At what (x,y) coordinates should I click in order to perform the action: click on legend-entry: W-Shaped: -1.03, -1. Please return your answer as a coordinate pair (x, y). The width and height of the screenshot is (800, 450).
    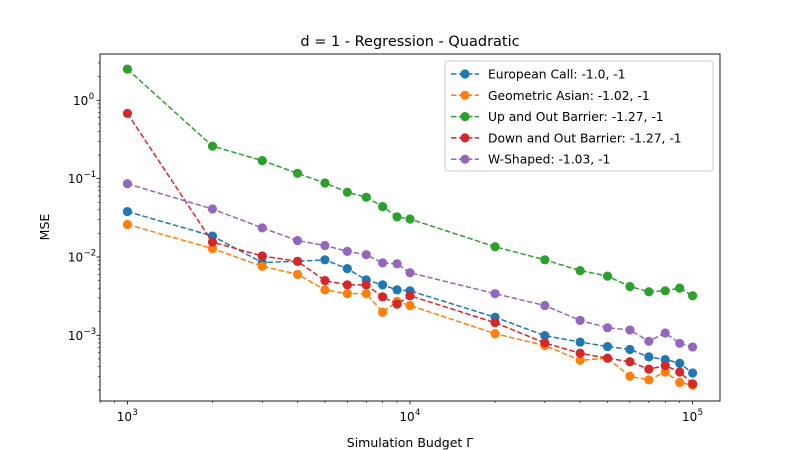
    Looking at the image, I should click on (530, 160).